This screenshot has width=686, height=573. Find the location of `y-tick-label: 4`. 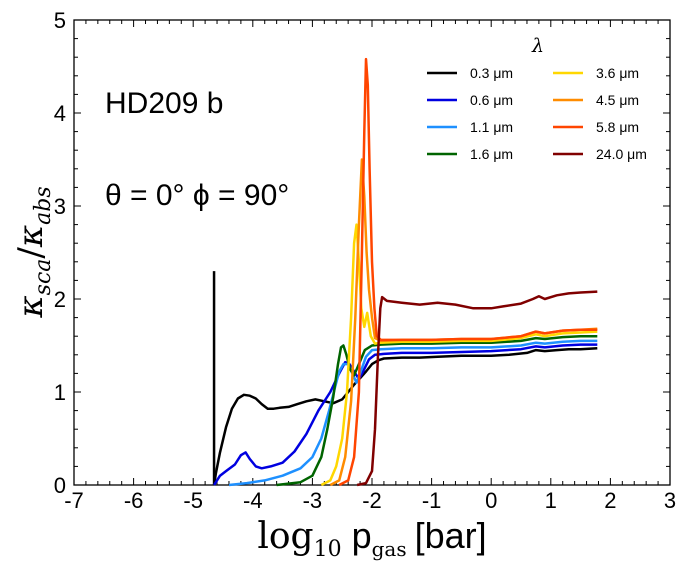

y-tick-label: 4 is located at coordinates (60, 113).